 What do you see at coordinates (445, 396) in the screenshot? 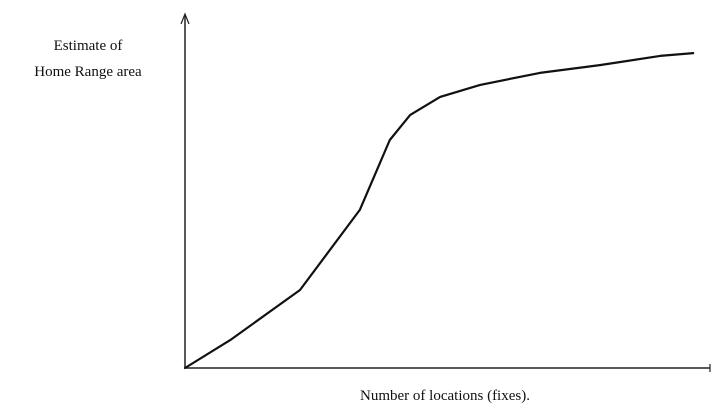
I see `x-axis-label: Number of locations (fixes).` at bounding box center [445, 396].